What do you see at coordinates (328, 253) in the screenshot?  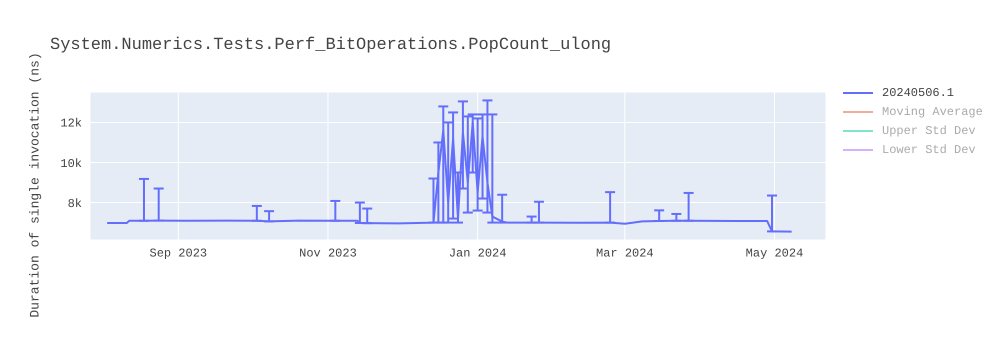 I see `x-tick-label: Nov 2023` at bounding box center [328, 253].